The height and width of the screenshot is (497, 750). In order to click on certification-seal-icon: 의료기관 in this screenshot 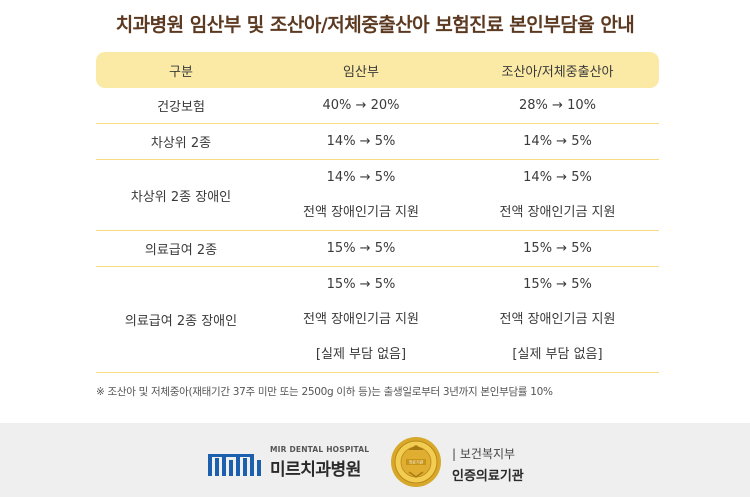, I will do `click(416, 462)`.